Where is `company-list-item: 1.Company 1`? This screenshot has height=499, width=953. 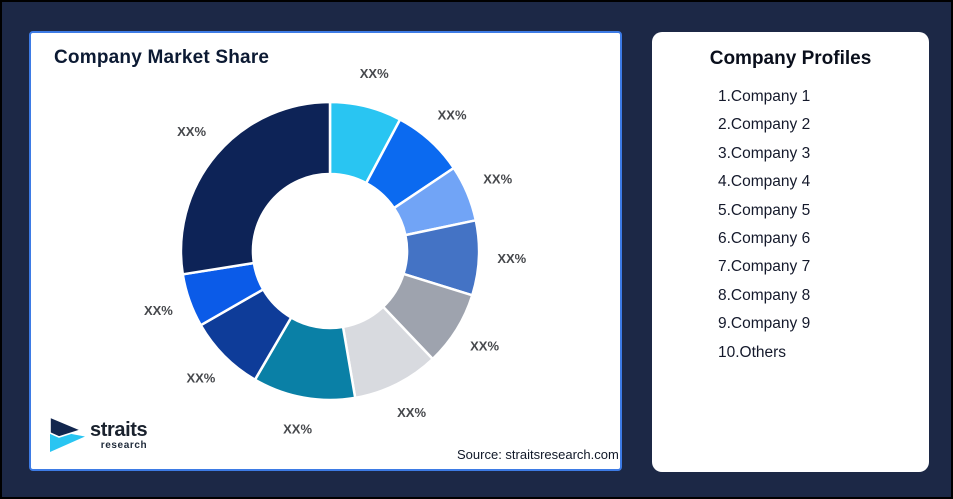 company-list-item: 1.Company 1 is located at coordinates (764, 96).